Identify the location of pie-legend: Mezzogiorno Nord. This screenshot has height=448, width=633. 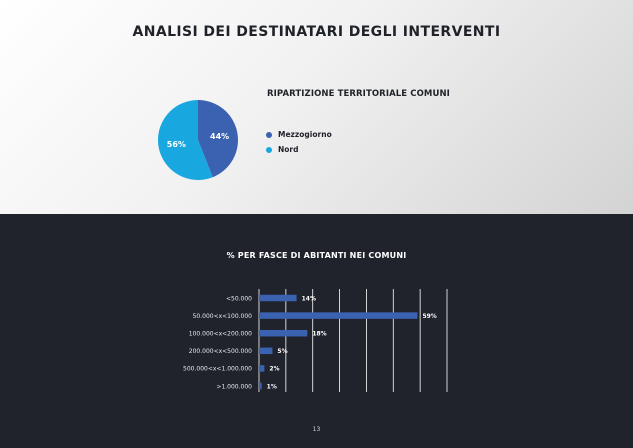
(299, 142).